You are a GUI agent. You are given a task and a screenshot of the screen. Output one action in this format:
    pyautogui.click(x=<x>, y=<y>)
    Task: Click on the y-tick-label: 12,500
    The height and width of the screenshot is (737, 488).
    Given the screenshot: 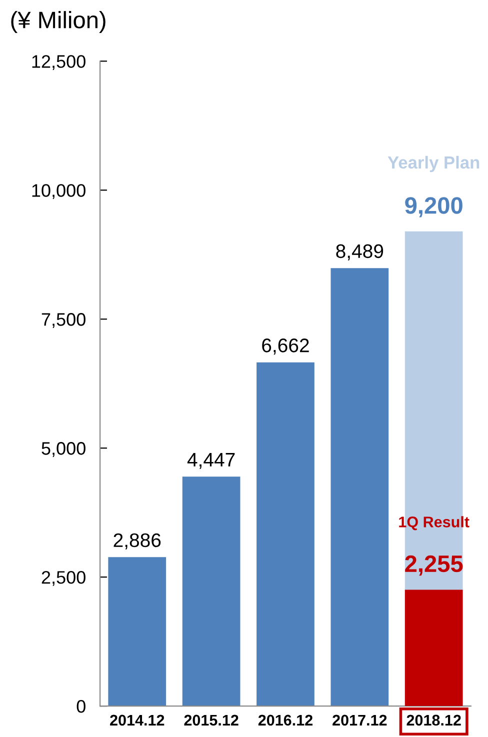 What is the action you would take?
    pyautogui.click(x=59, y=62)
    